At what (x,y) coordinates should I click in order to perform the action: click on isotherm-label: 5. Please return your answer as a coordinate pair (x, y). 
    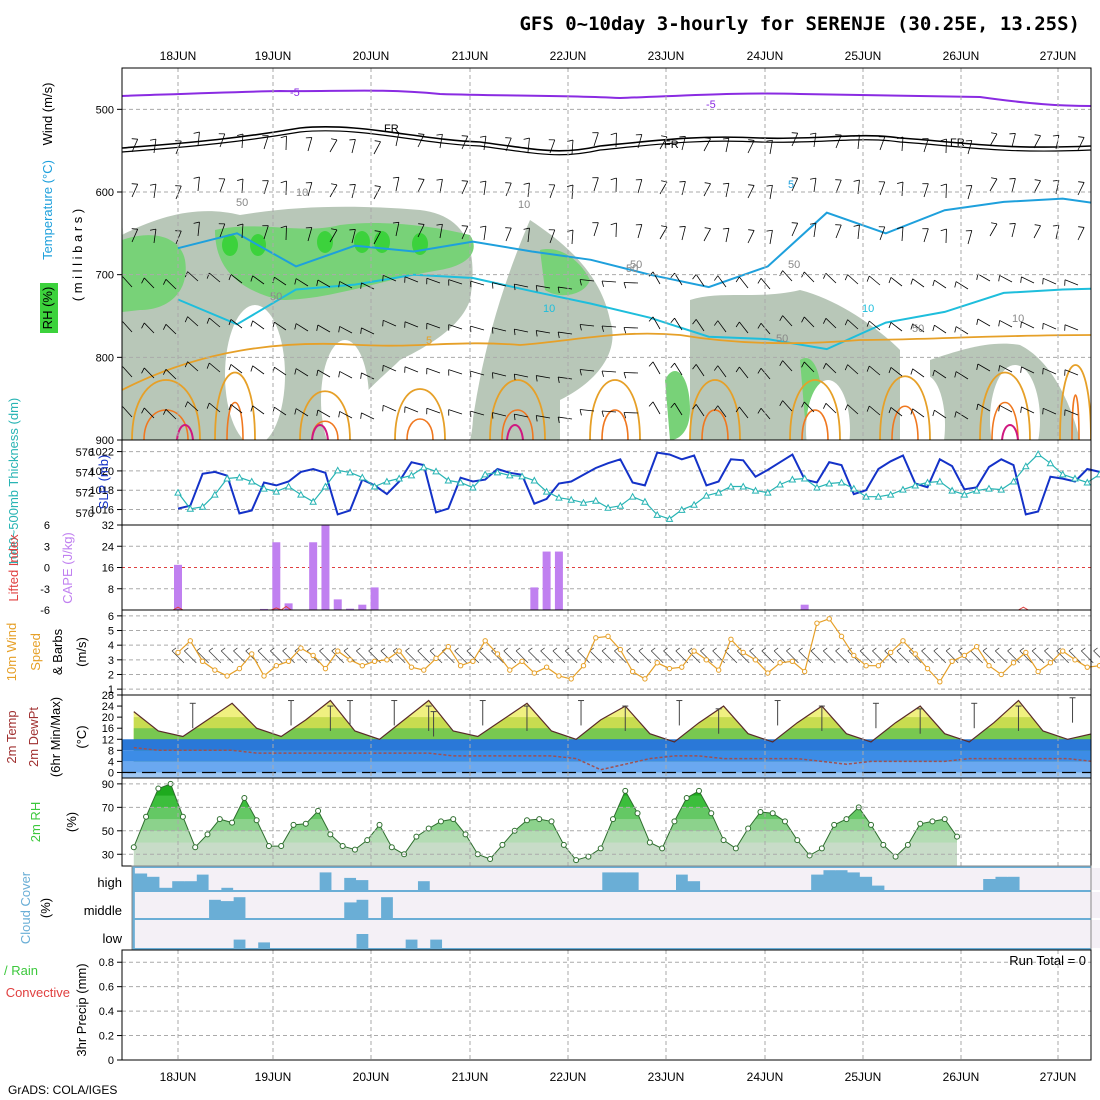
    Looking at the image, I should click on (791, 185).